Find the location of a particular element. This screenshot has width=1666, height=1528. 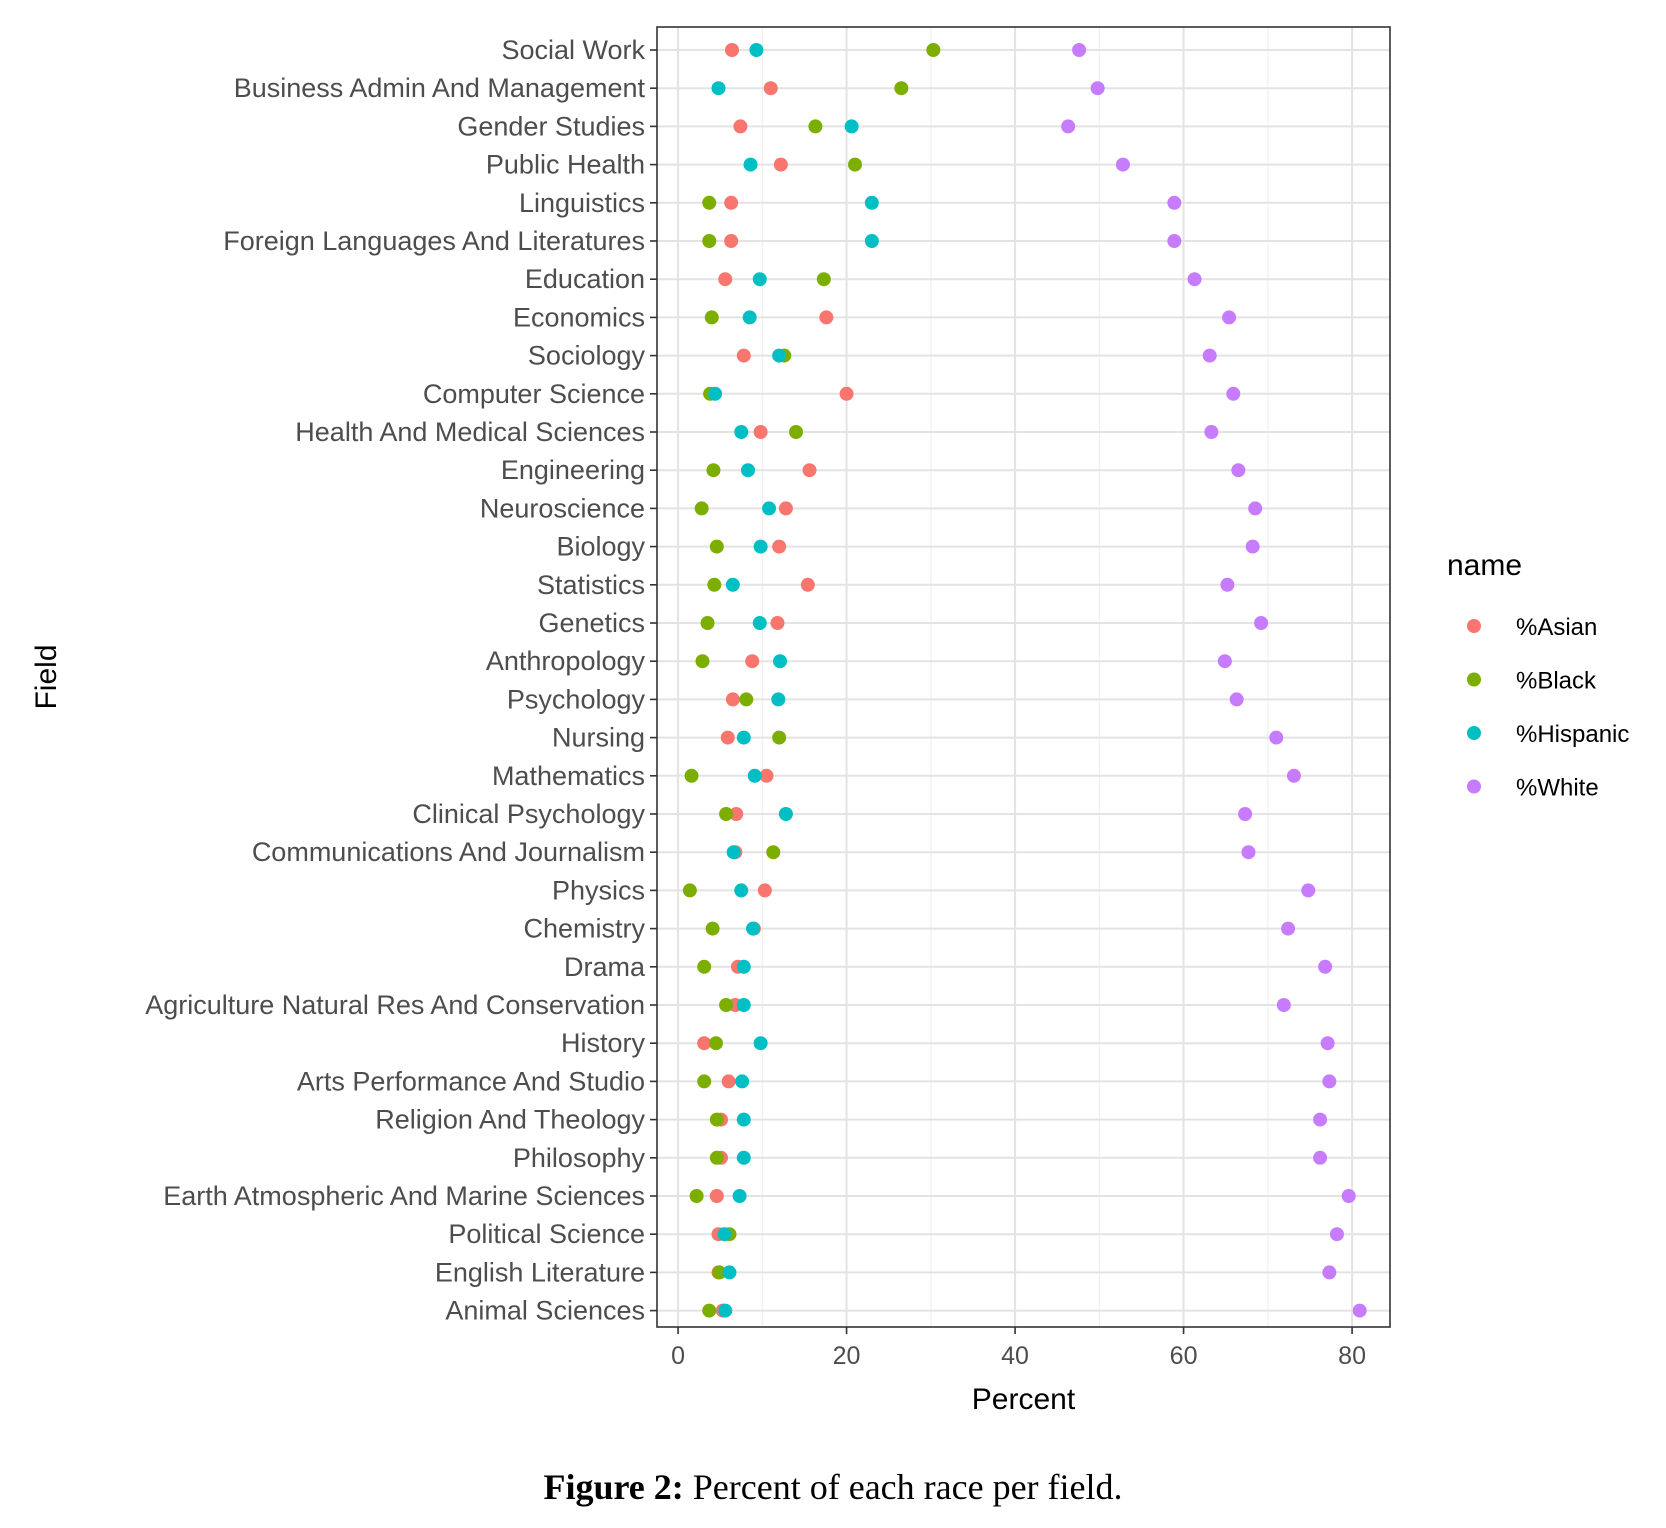

legend-title: name is located at coordinates (1484, 565).